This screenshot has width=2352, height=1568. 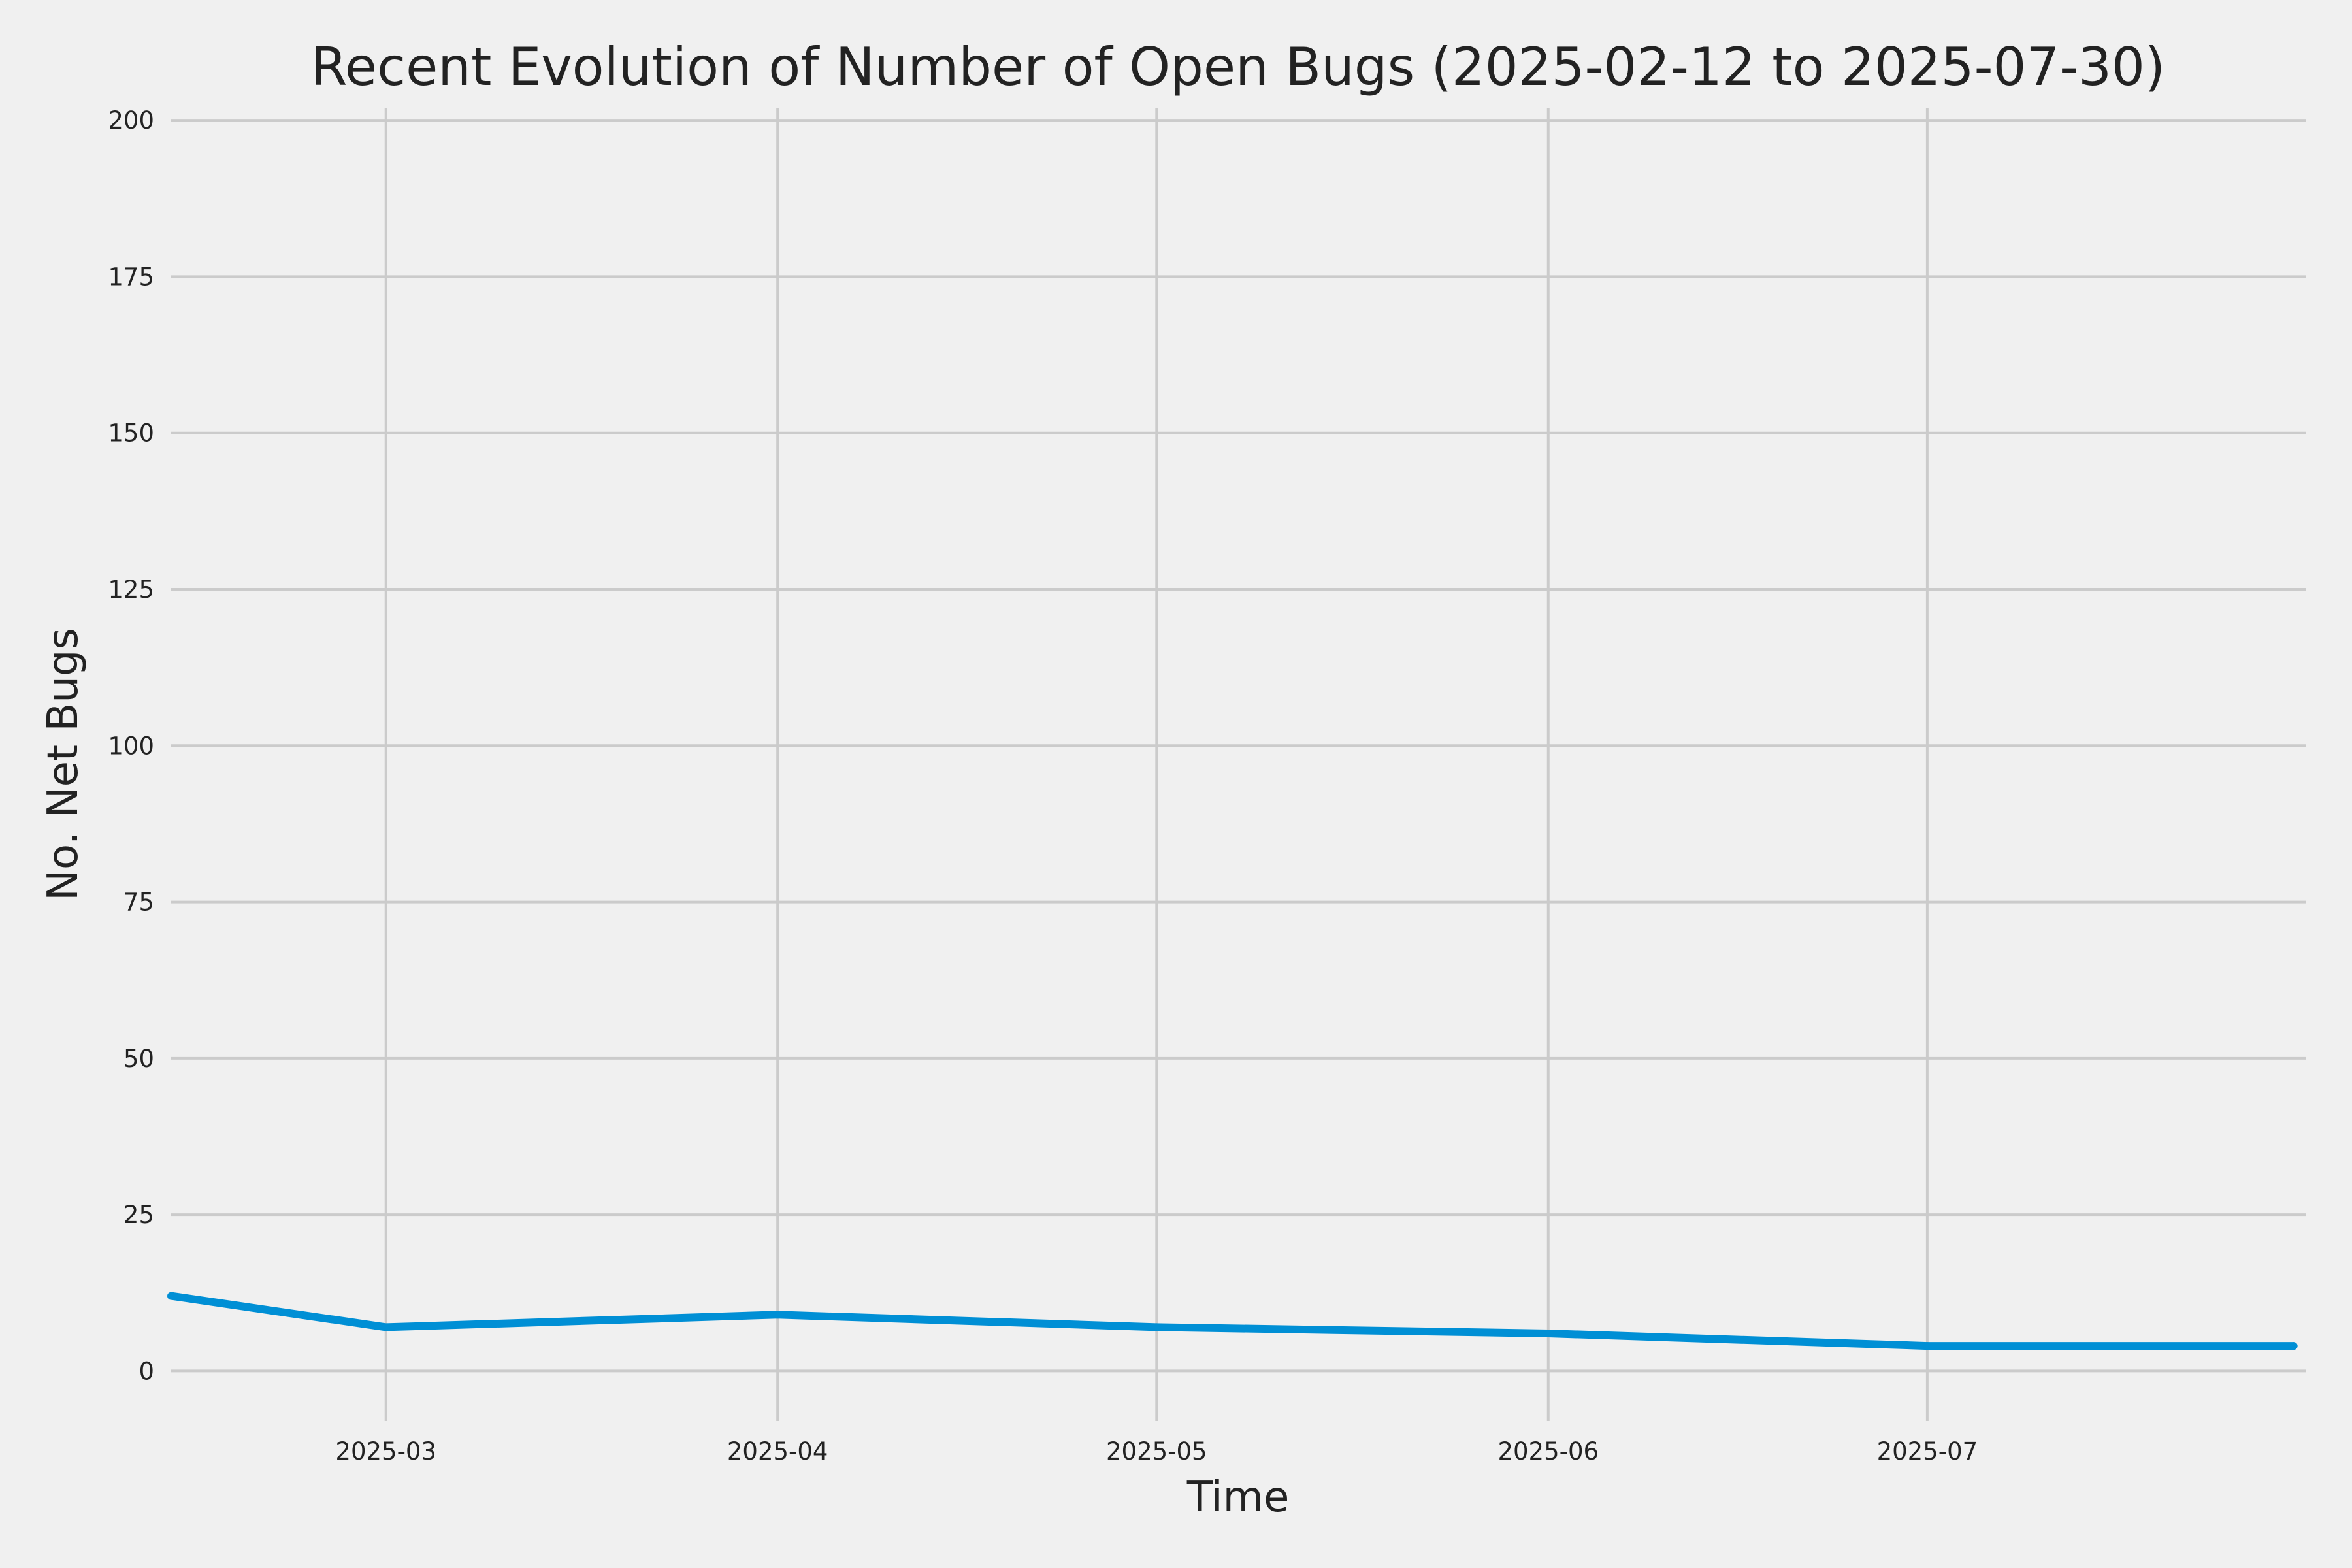 I want to click on x-tick-label: 2025-05, so click(x=1156, y=1451).